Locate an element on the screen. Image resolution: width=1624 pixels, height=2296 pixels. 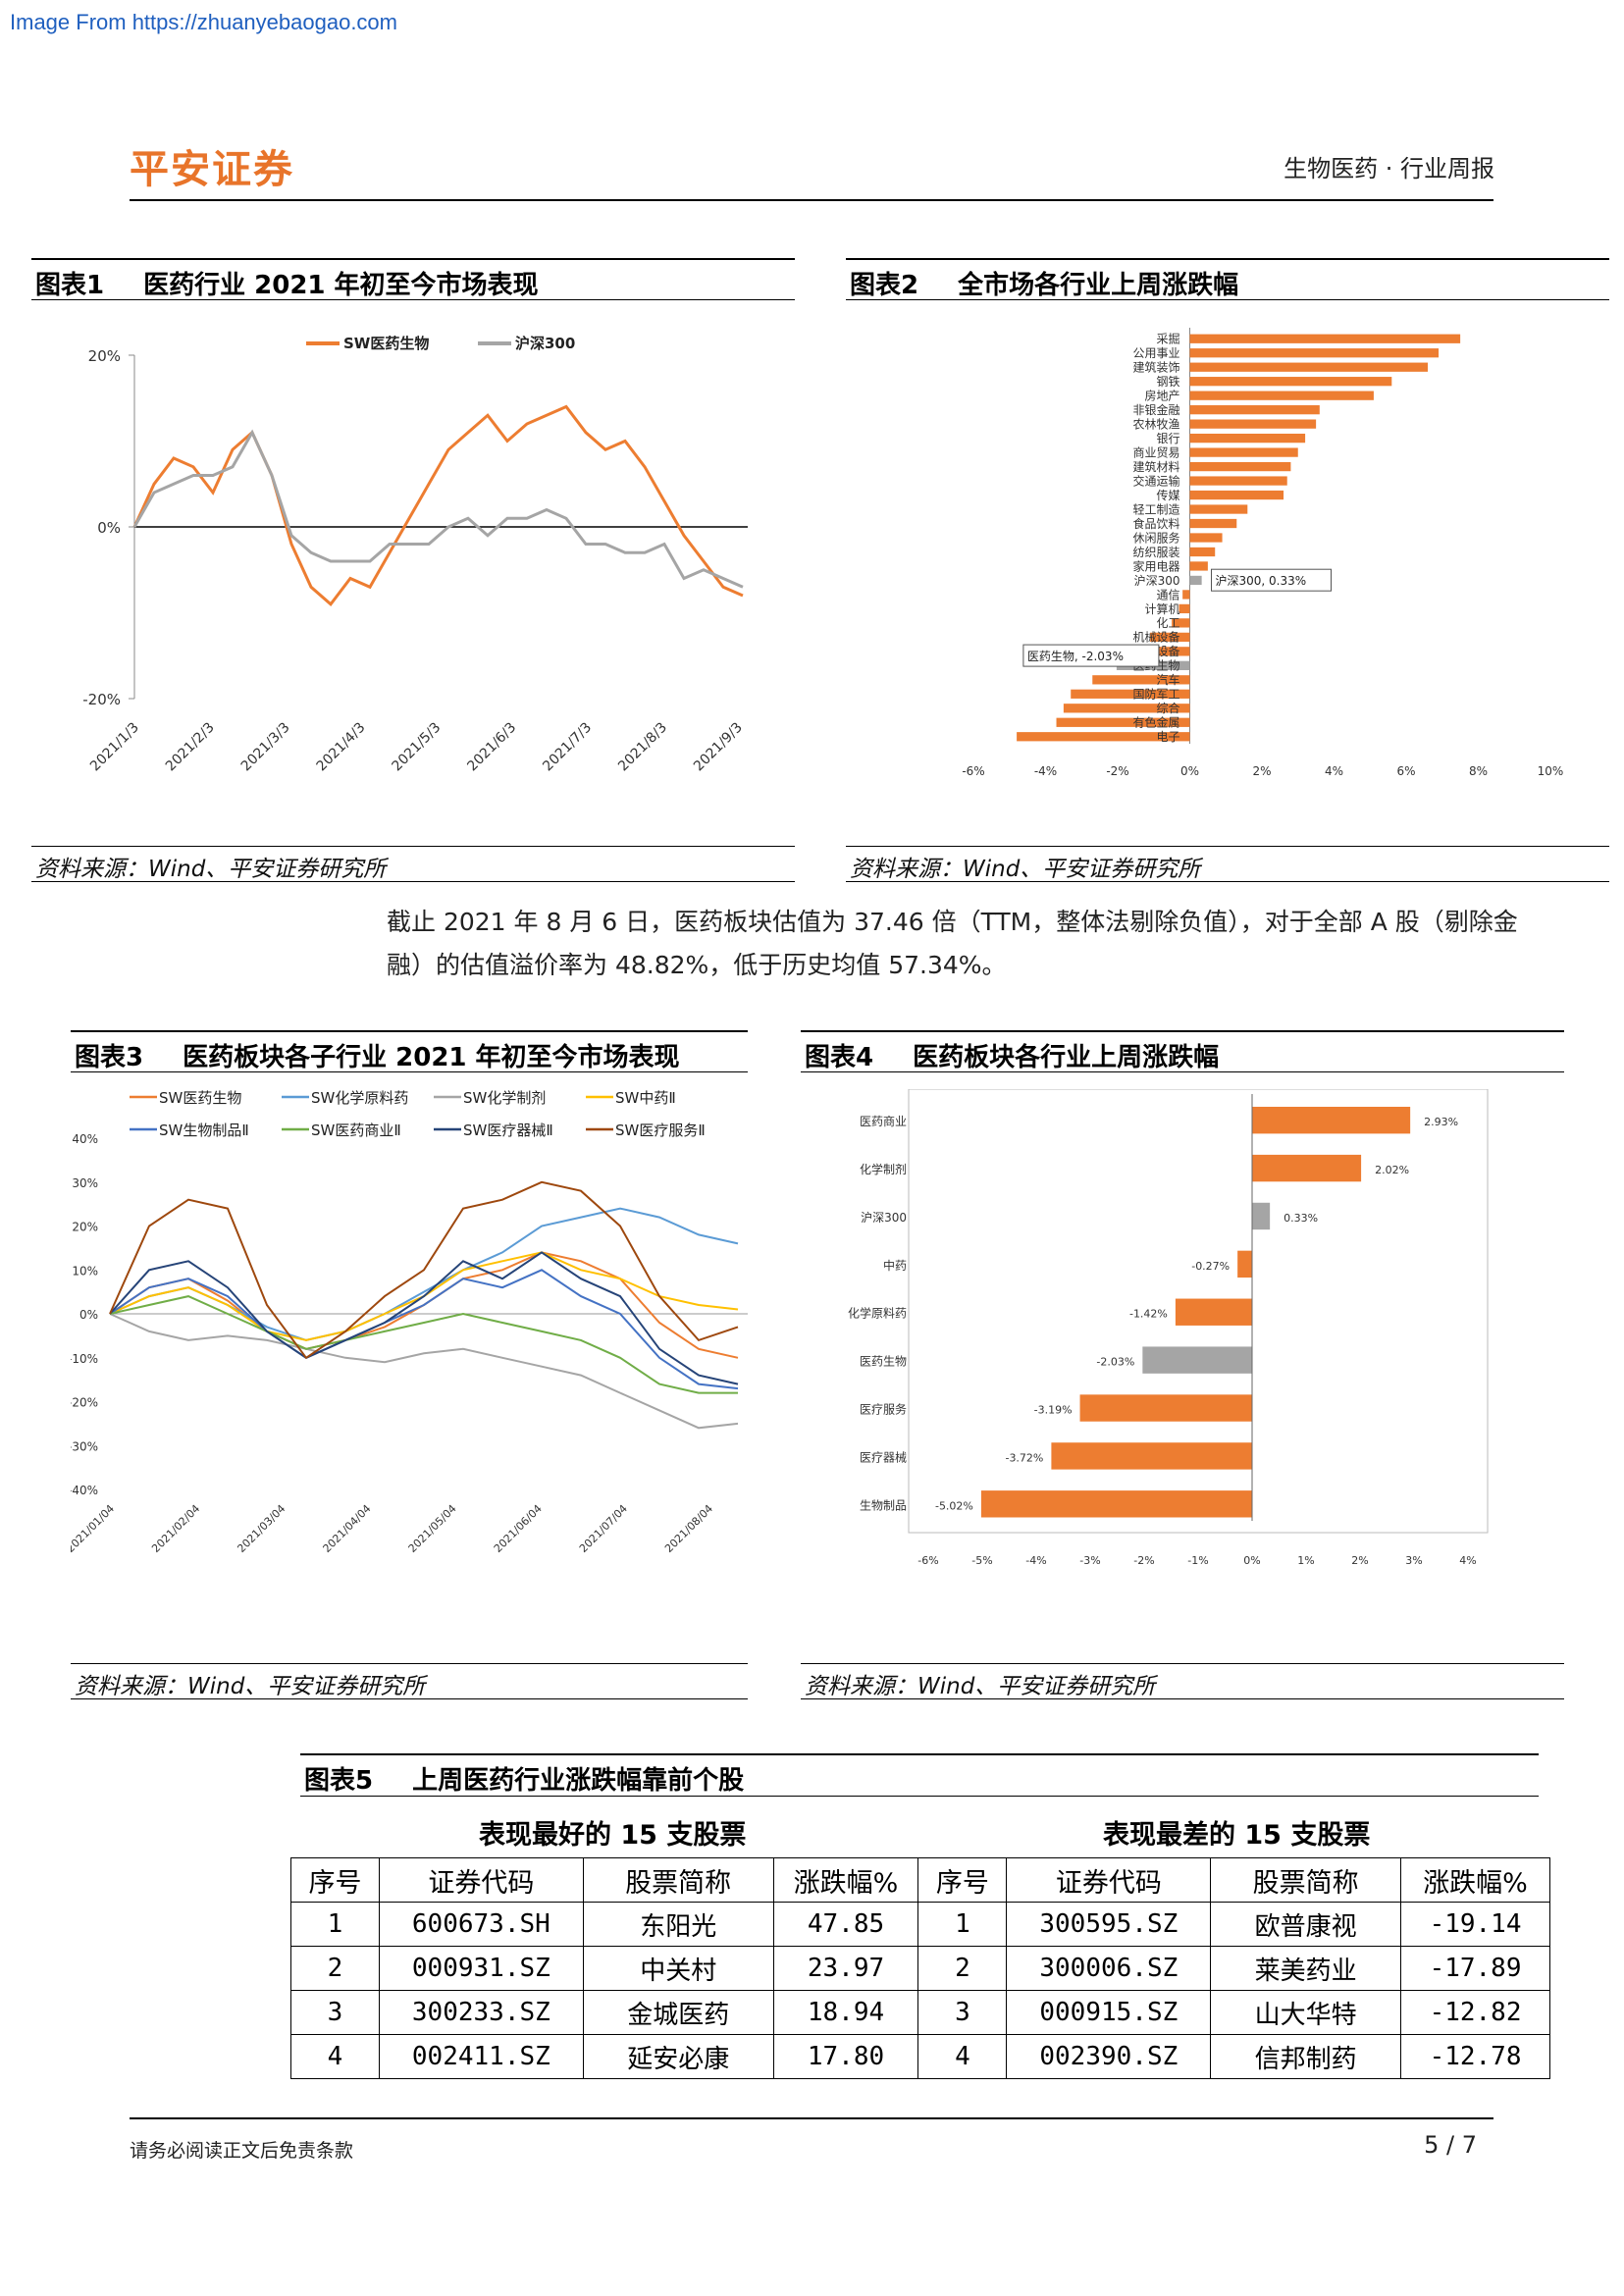
table-cell: 300233.SZ is located at coordinates (481, 2012).